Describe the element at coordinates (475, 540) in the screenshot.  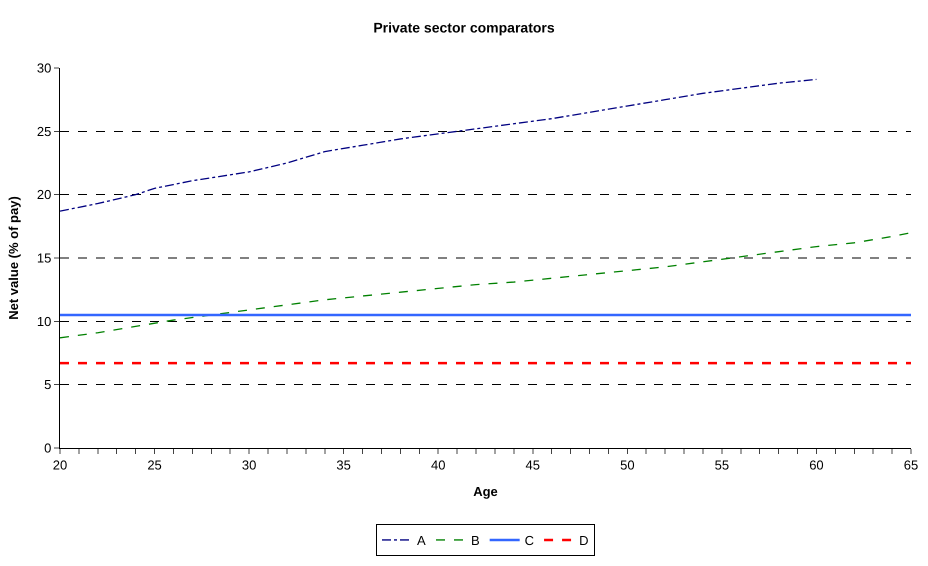
I see `legend-label: B` at that location.